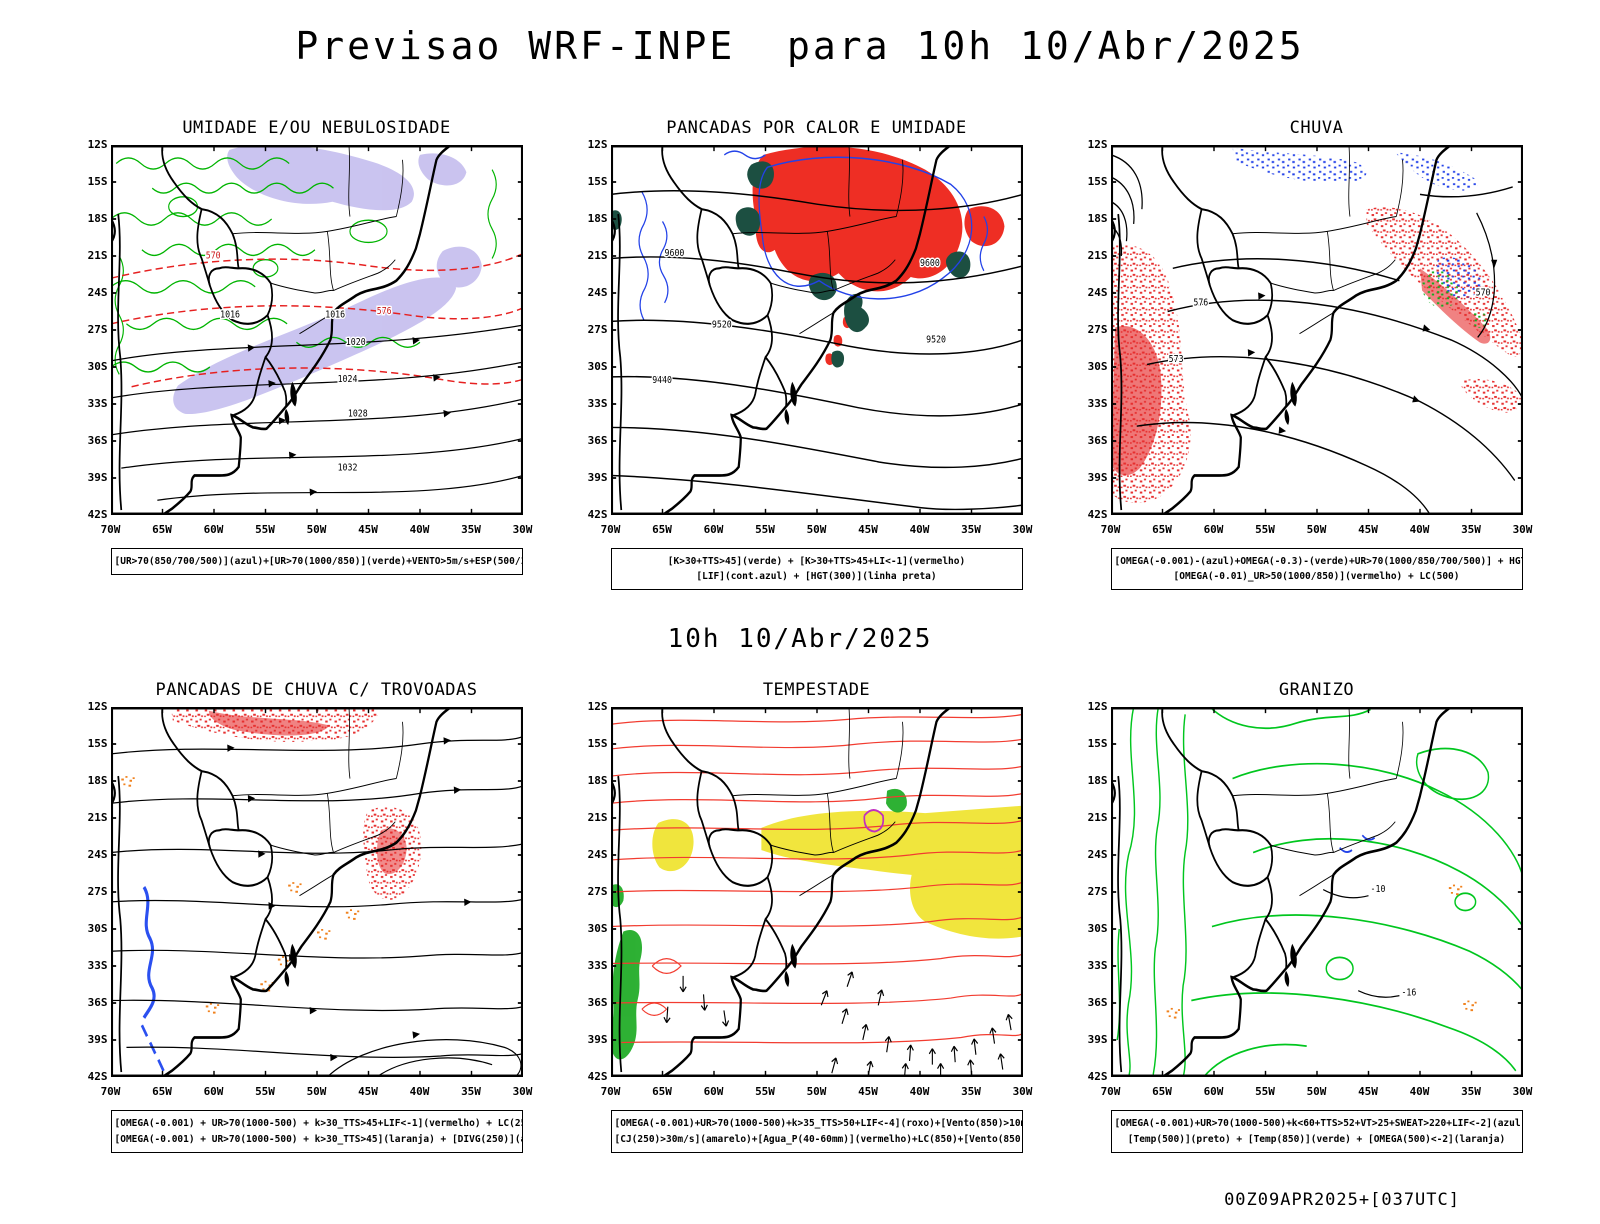 The width and height of the screenshot is (1600, 1224). Describe the element at coordinates (1097, 514) in the screenshot. I see `axis-tick-label: 42S` at that location.